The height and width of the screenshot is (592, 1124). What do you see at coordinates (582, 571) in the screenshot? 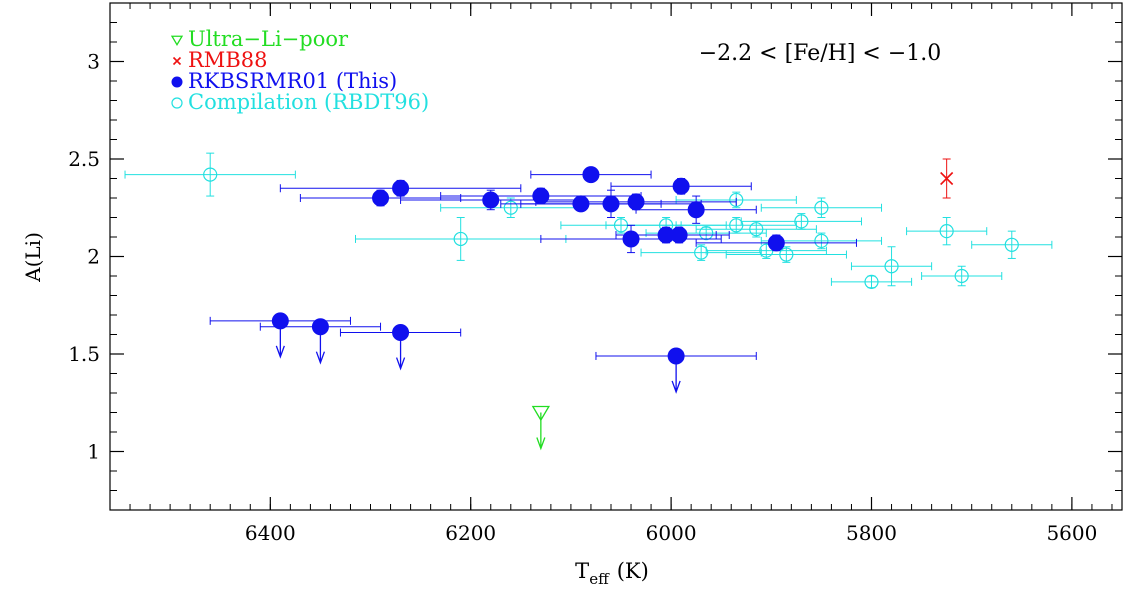
I see `x-axis-label-main: T` at bounding box center [582, 571].